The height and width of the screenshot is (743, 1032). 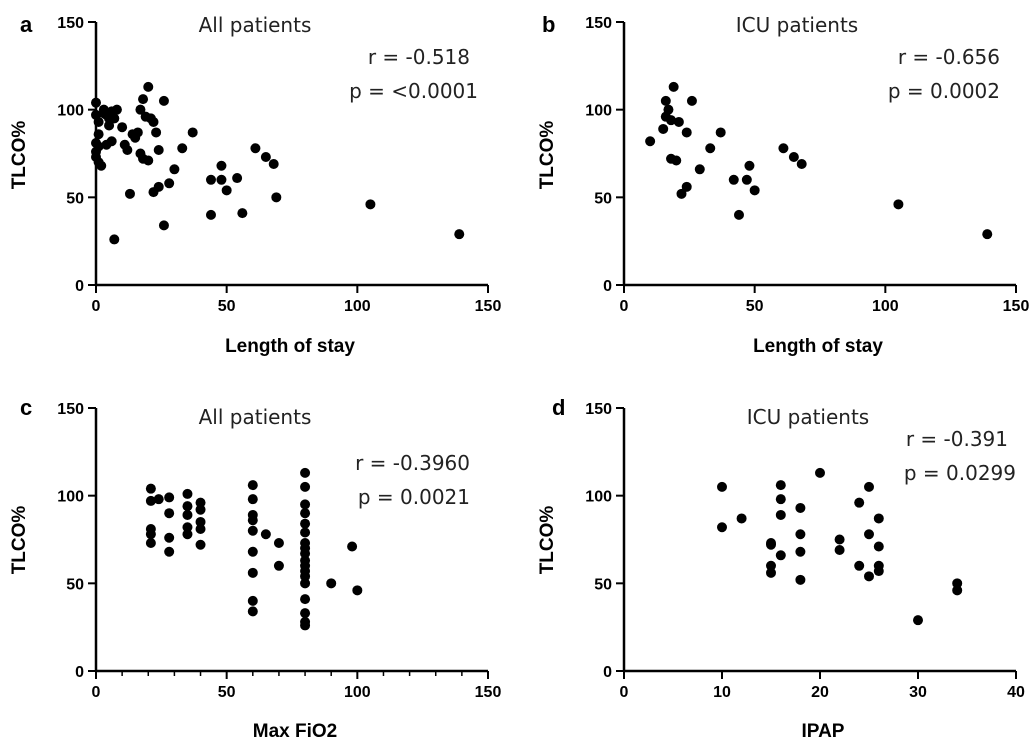 What do you see at coordinates (255, 417) in the screenshot?
I see `panel-title: All patients` at bounding box center [255, 417].